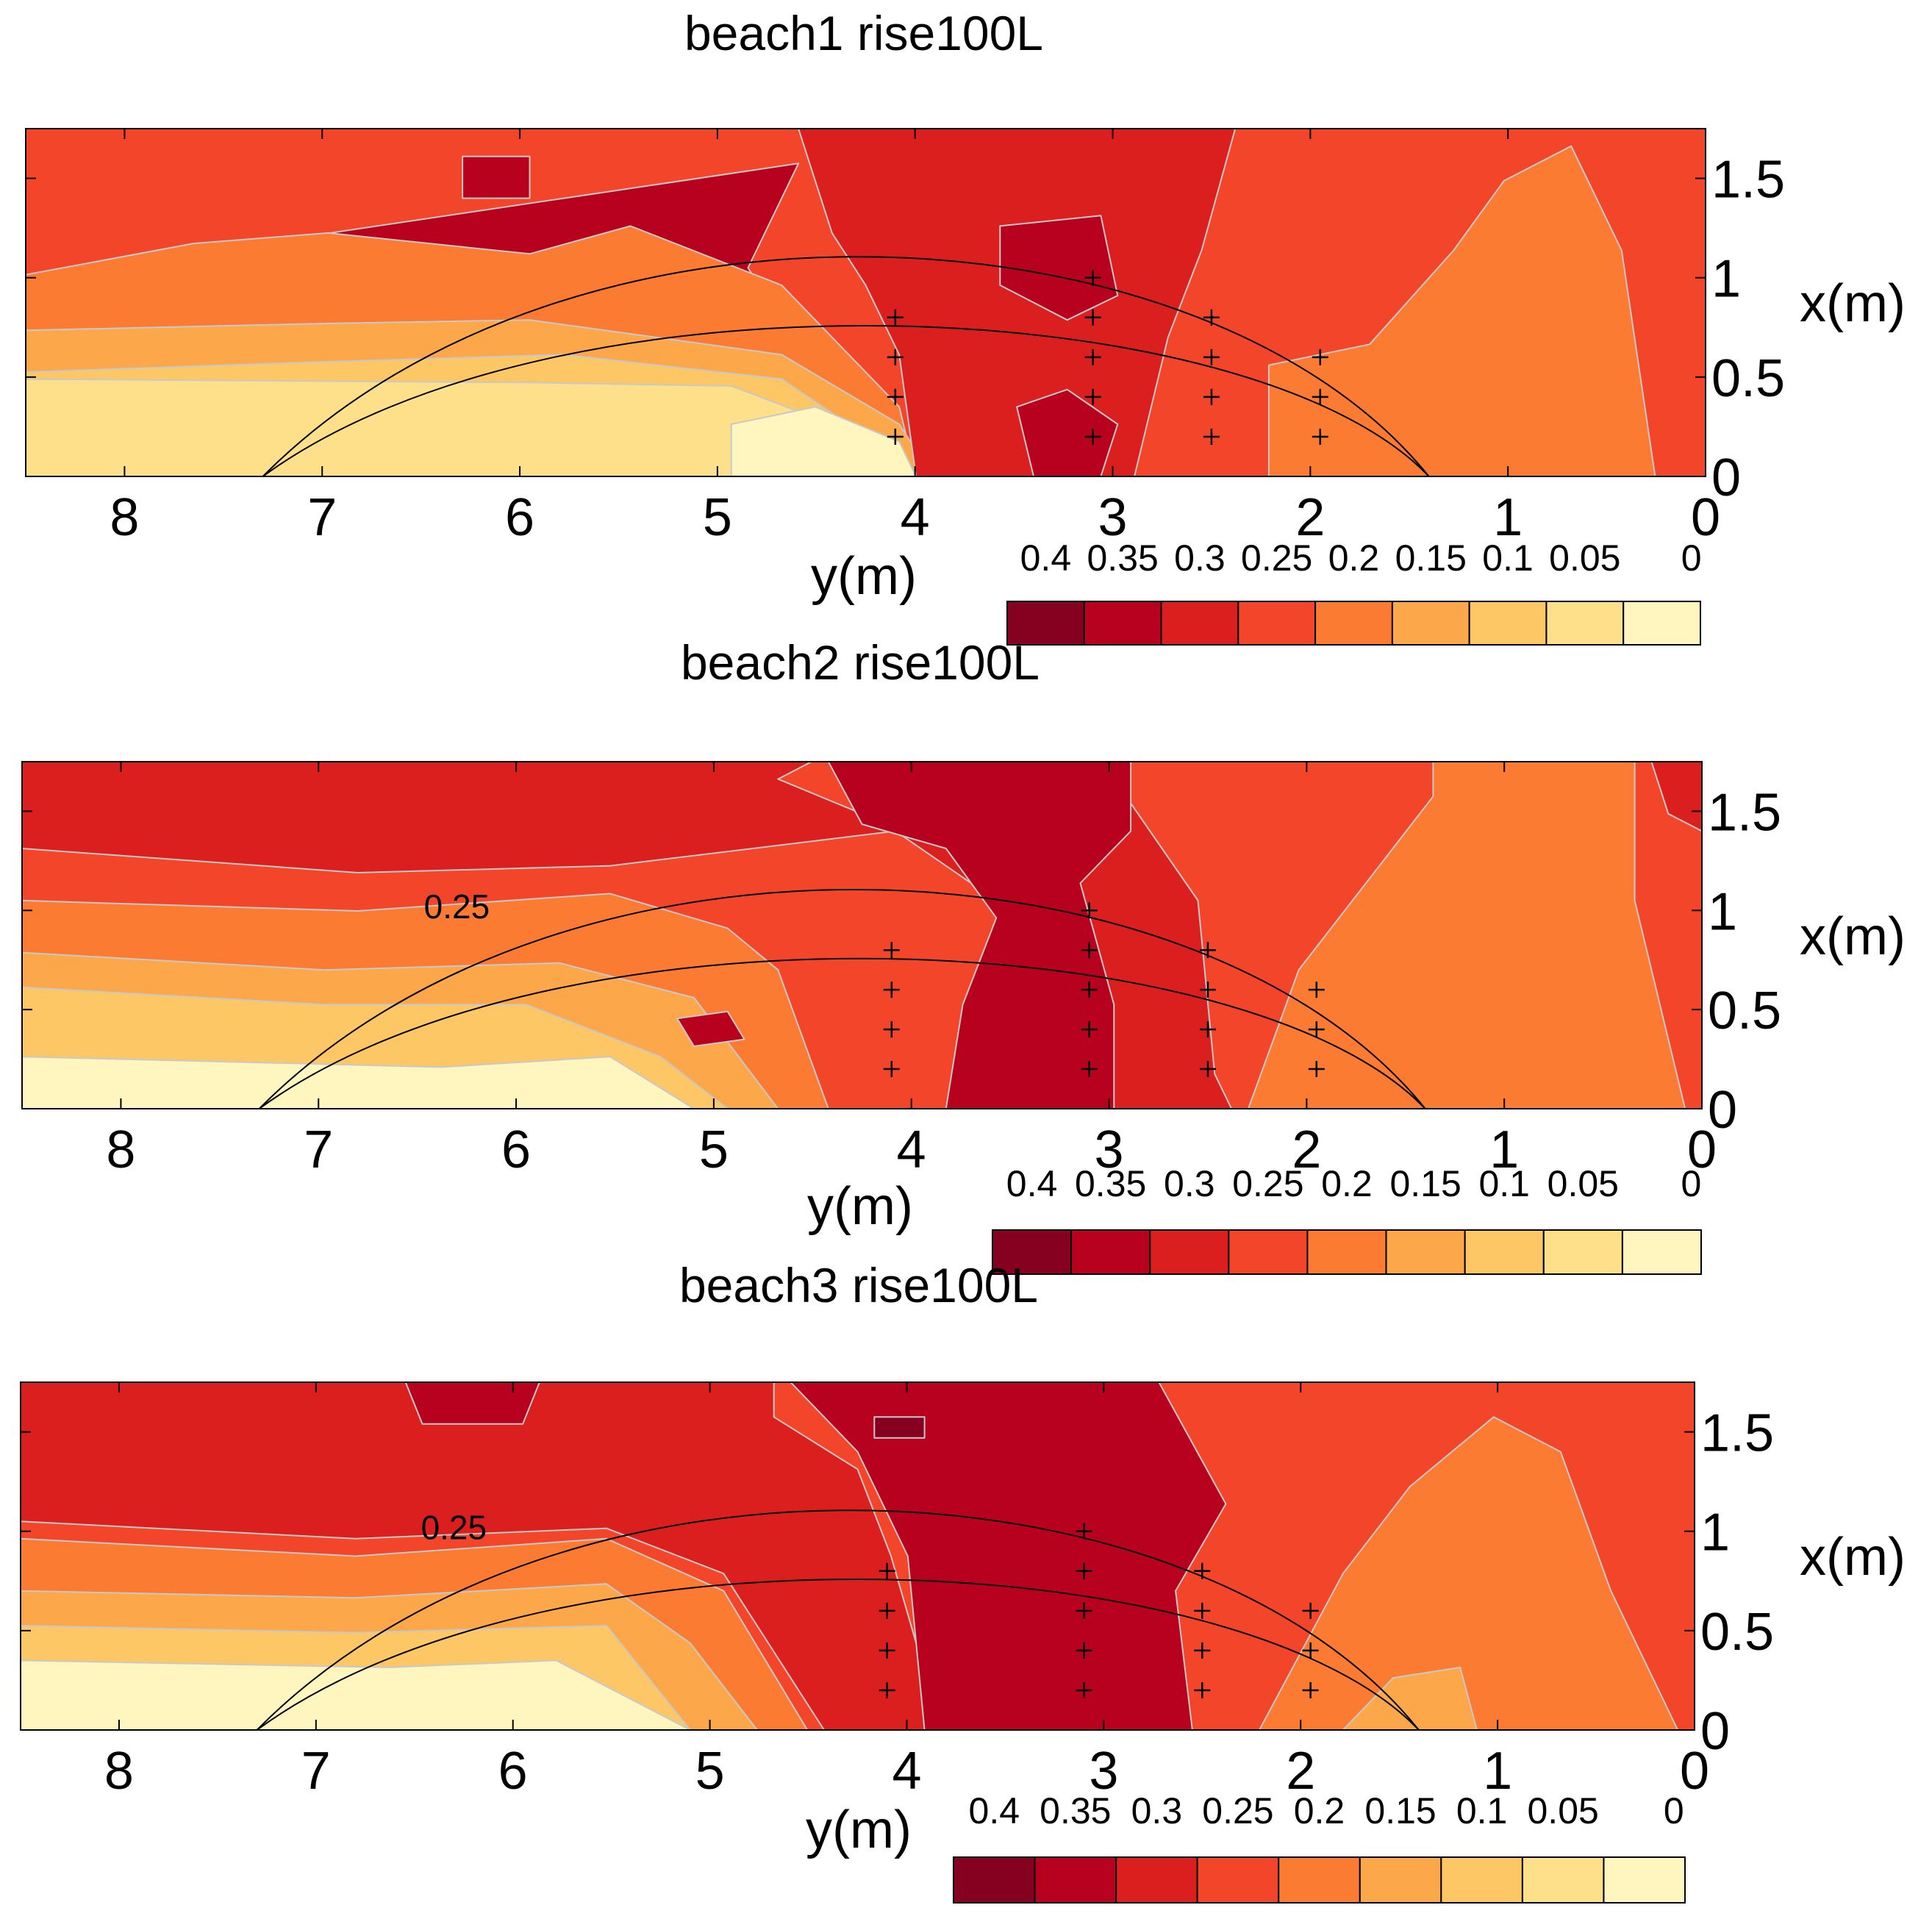  I want to click on outer-arc, so click(838, 1619).